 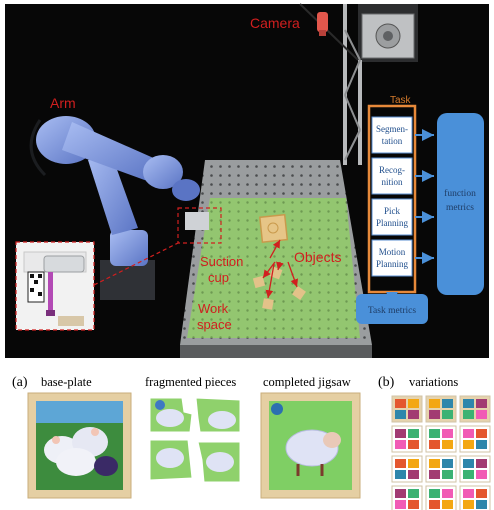 I want to click on task-metrics-box: Task metrics, so click(x=392, y=309).